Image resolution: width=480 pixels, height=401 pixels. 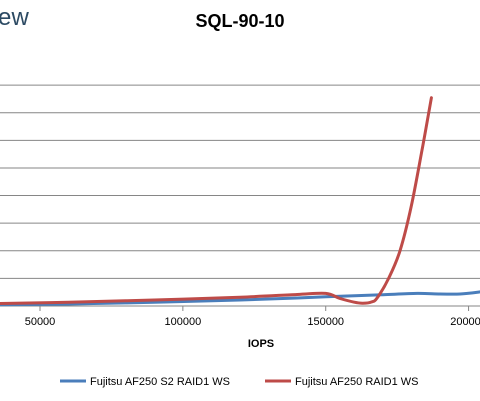 I want to click on x-tick-label: 50000, so click(x=40, y=322).